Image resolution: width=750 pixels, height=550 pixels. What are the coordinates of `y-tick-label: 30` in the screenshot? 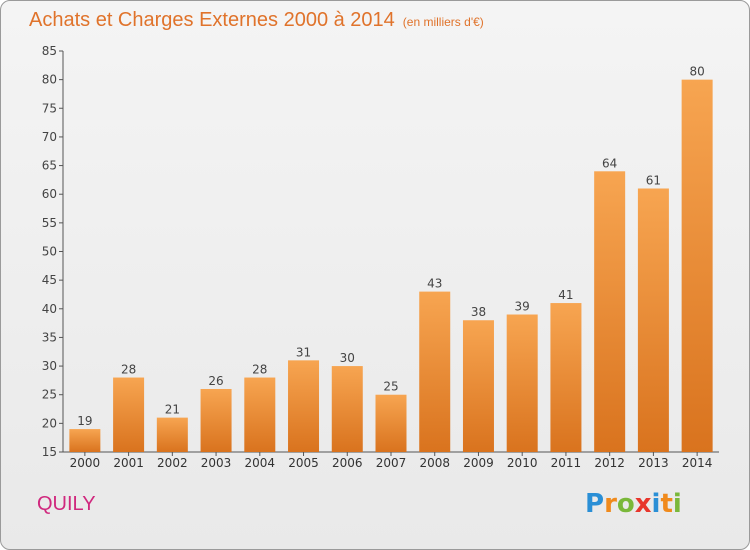 It's located at (49, 366).